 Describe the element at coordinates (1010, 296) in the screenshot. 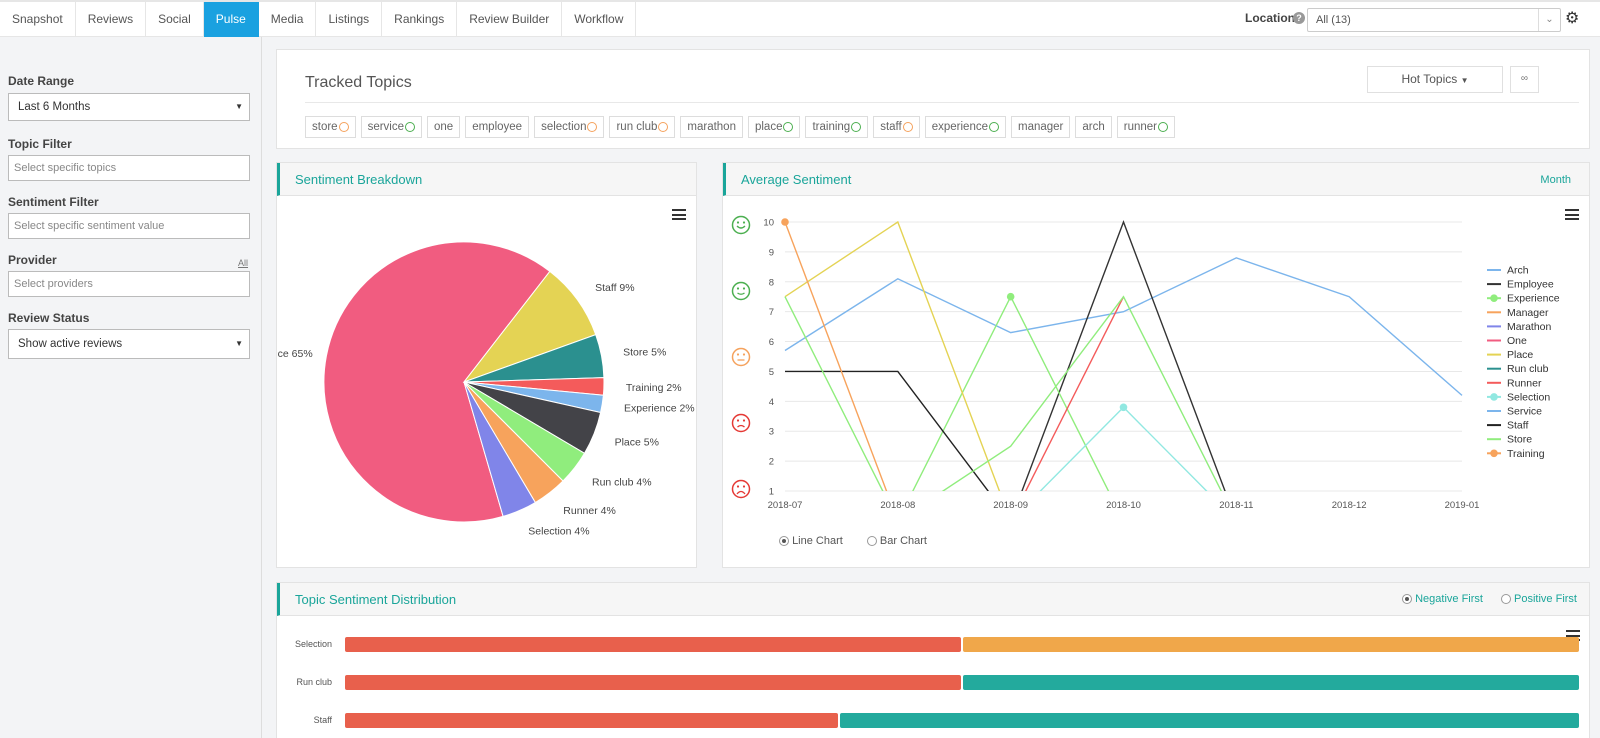

I see `series-point-experience` at that location.